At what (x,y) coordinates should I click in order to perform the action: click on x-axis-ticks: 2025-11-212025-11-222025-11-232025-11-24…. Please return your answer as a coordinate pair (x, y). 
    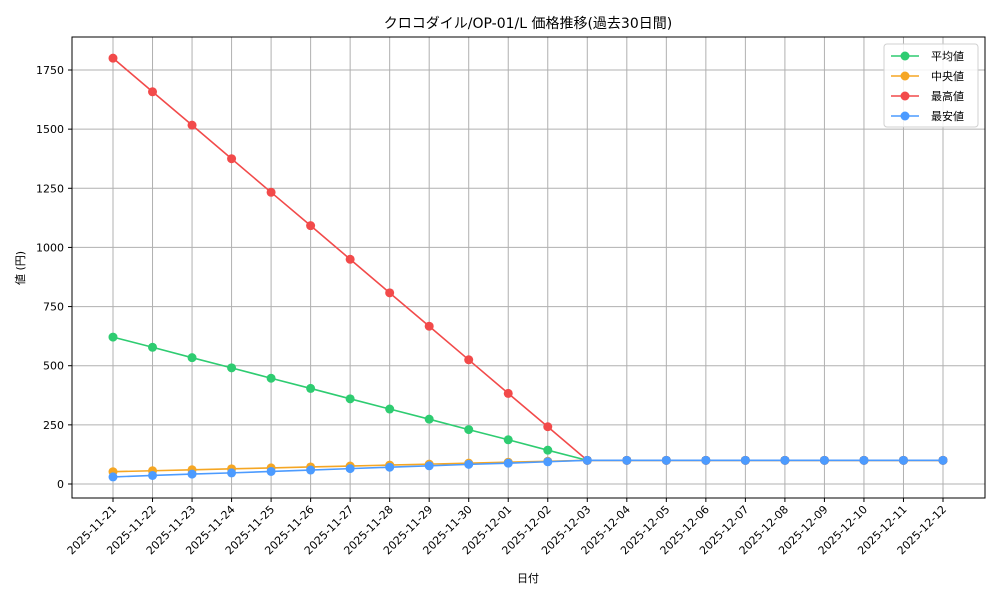
    Looking at the image, I should click on (507, 527).